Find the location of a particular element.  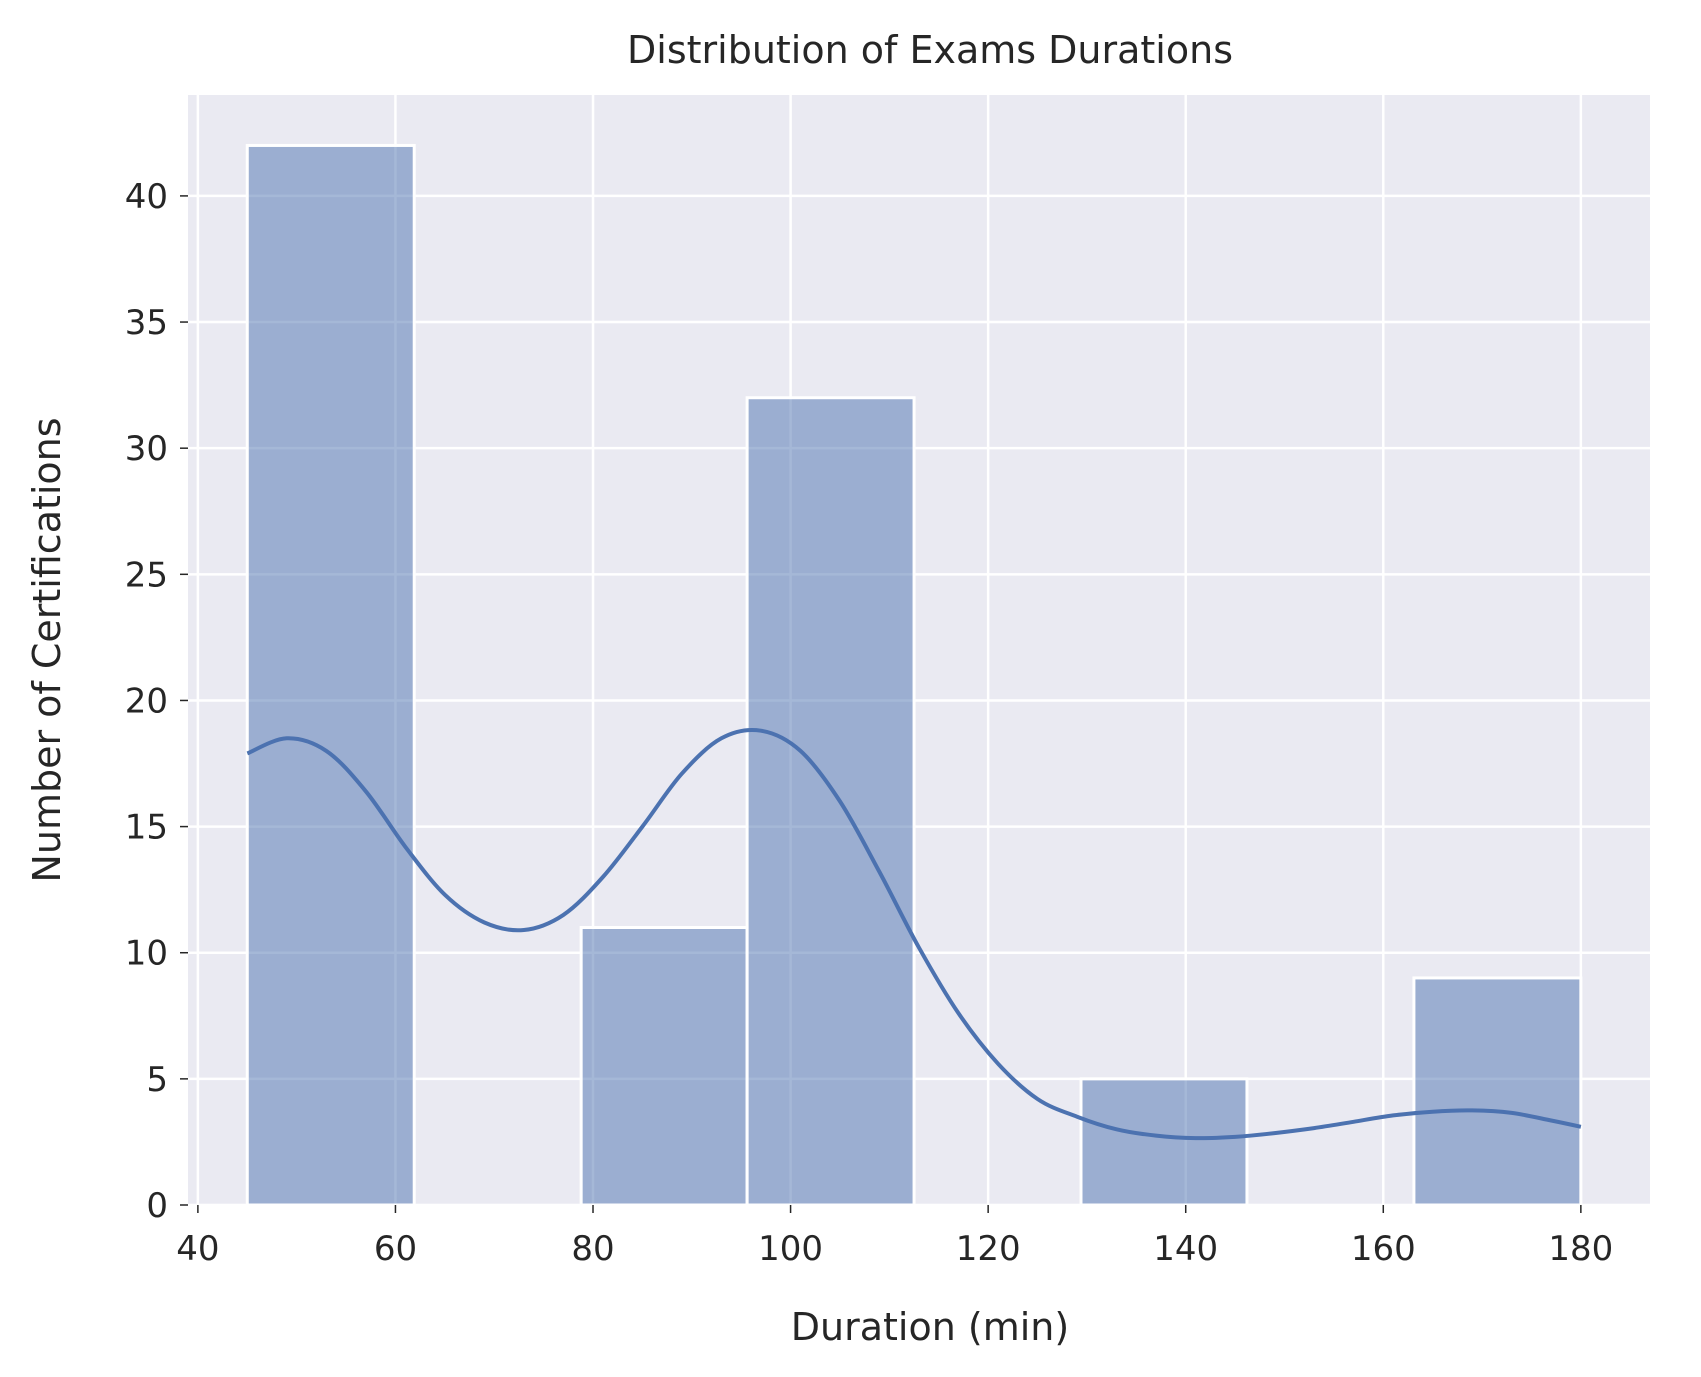

chart-title: Distribution of Exams Durations is located at coordinates (930, 50).